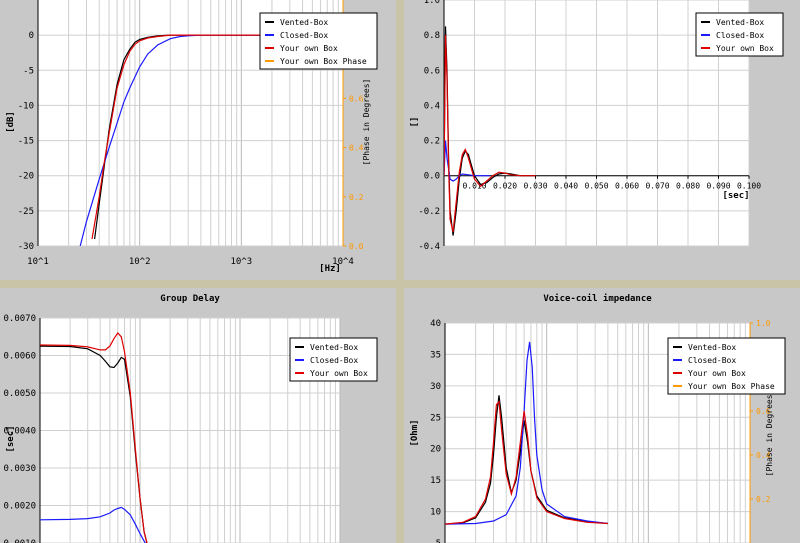 The image size is (800, 543). Describe the element at coordinates (415, 432) in the screenshot. I see `y-axis-label: [Ohm]` at that location.